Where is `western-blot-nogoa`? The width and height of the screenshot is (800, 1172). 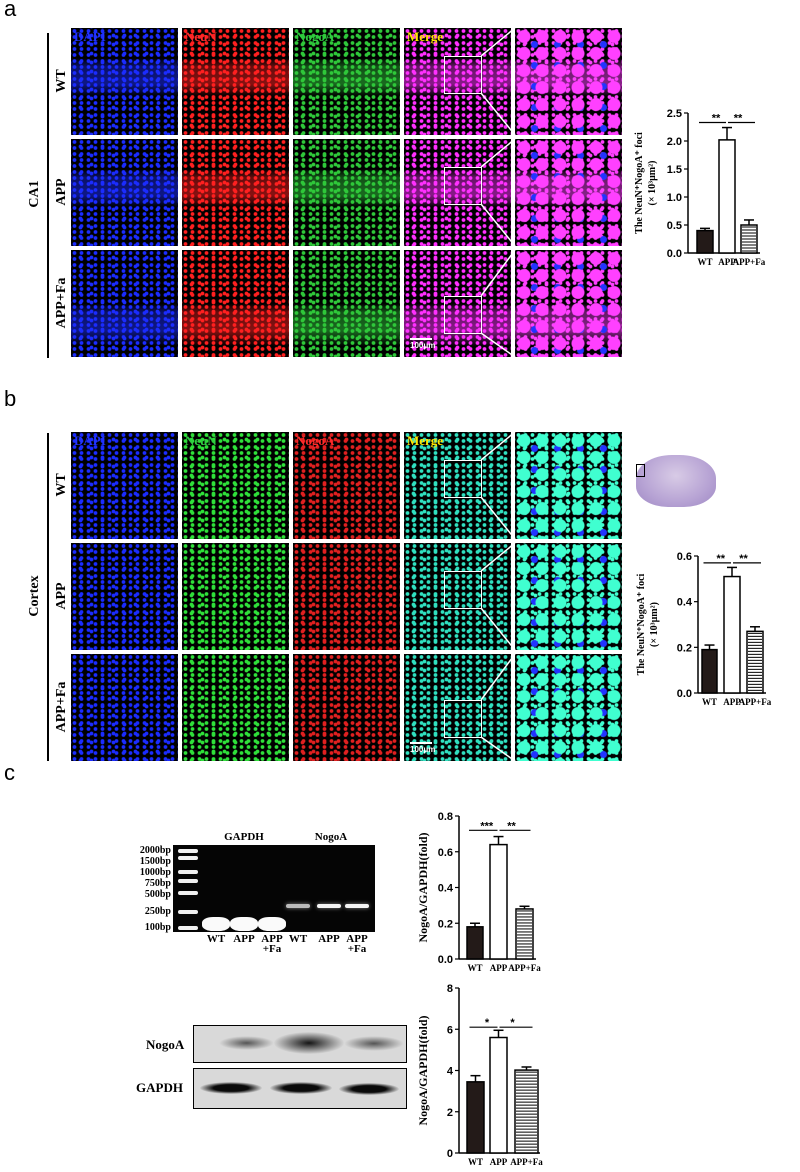
western-blot-nogoa is located at coordinates (300, 1044).